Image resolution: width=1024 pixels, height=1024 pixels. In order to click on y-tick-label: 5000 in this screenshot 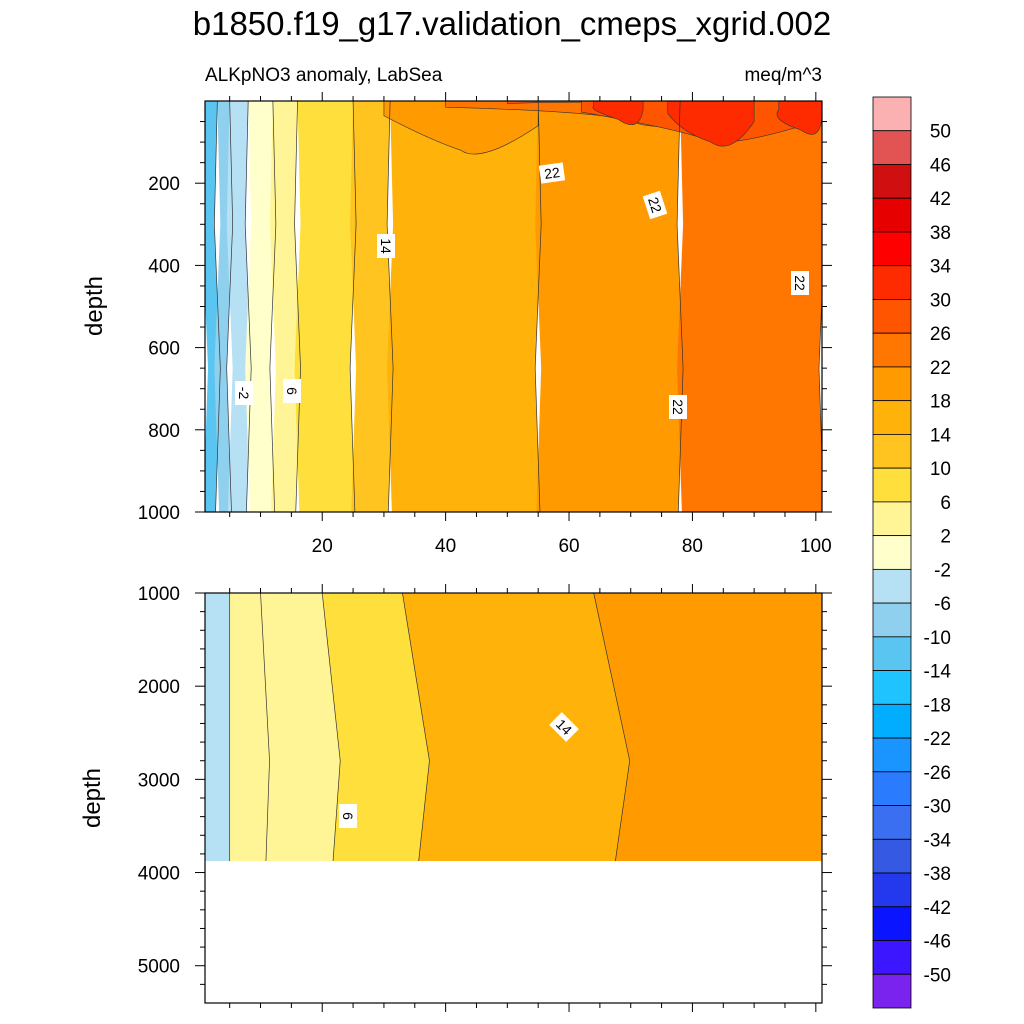, I will do `click(159, 967)`.